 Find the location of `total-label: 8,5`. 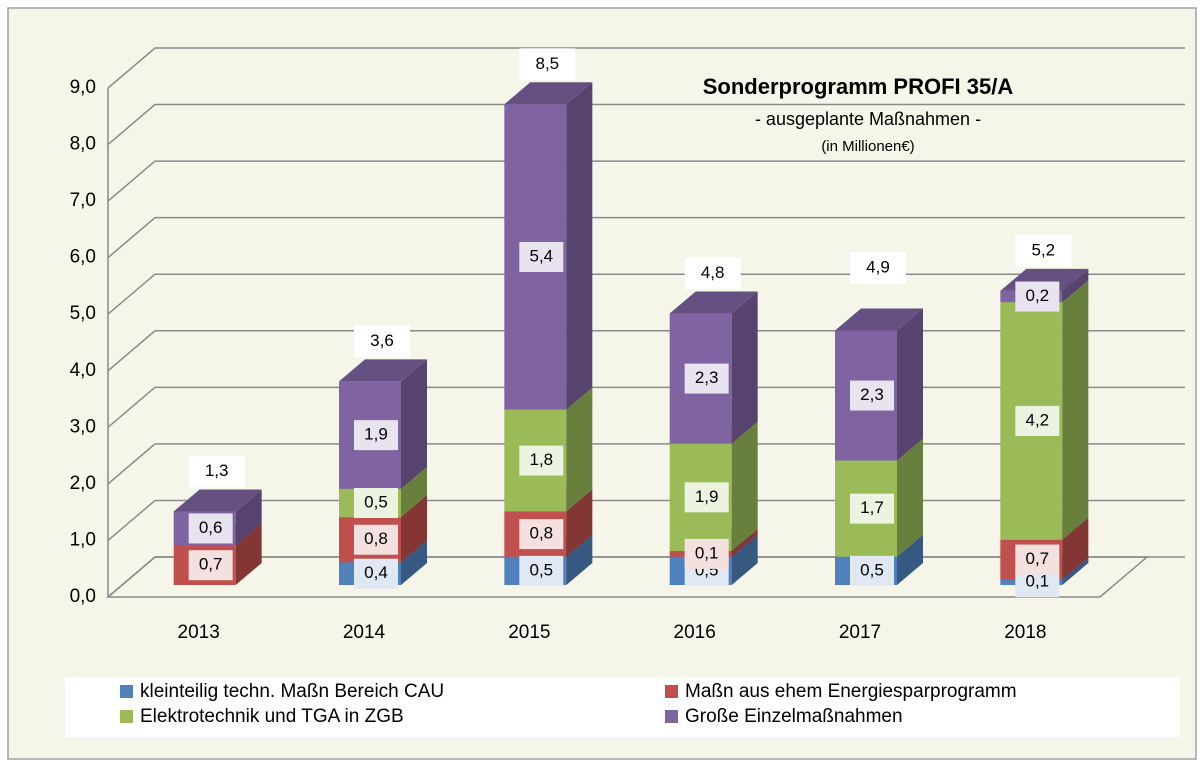

total-label: 8,5 is located at coordinates (548, 63).